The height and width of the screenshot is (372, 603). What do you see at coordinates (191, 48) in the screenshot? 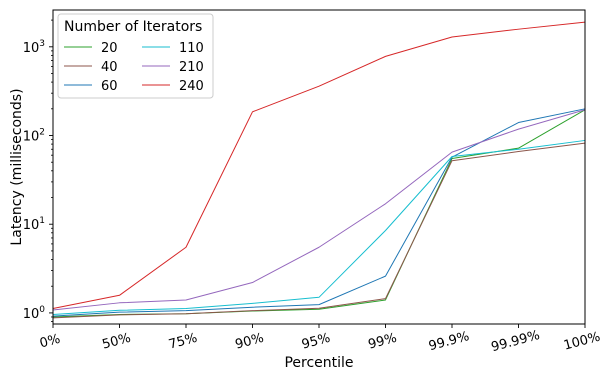
I see `legend-label-110: 110` at bounding box center [191, 48].